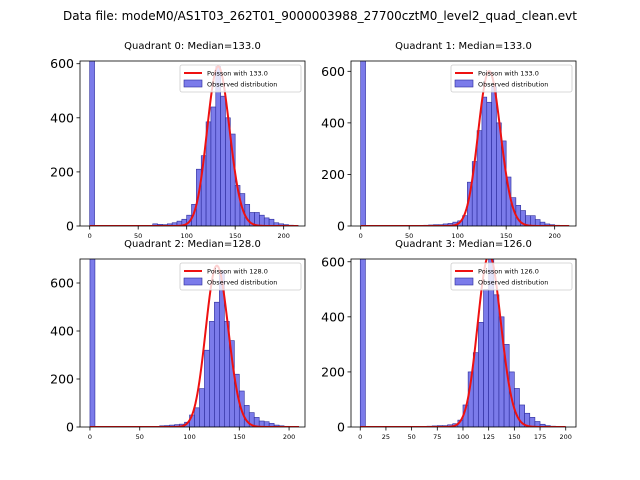 This screenshot has width=640, height=480. What do you see at coordinates (437, 437) in the screenshot?
I see `x-tick-label: 75` at bounding box center [437, 437].